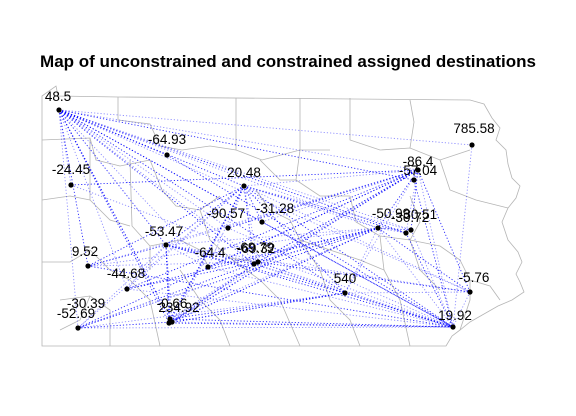 The width and height of the screenshot is (576, 416). I want to click on destination-label: -44.68, so click(126, 273).